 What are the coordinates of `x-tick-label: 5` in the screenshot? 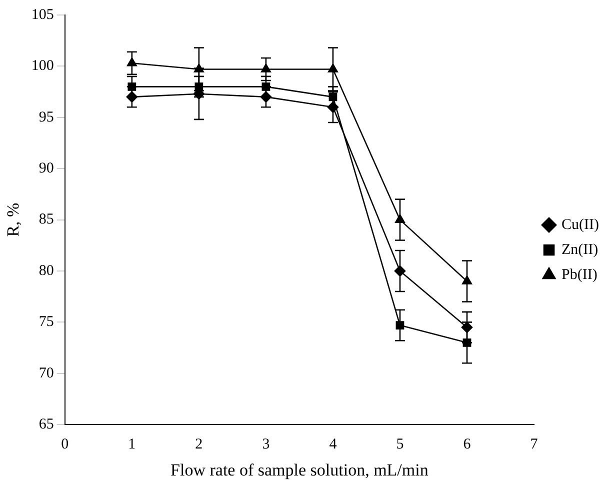 It's located at (400, 444).